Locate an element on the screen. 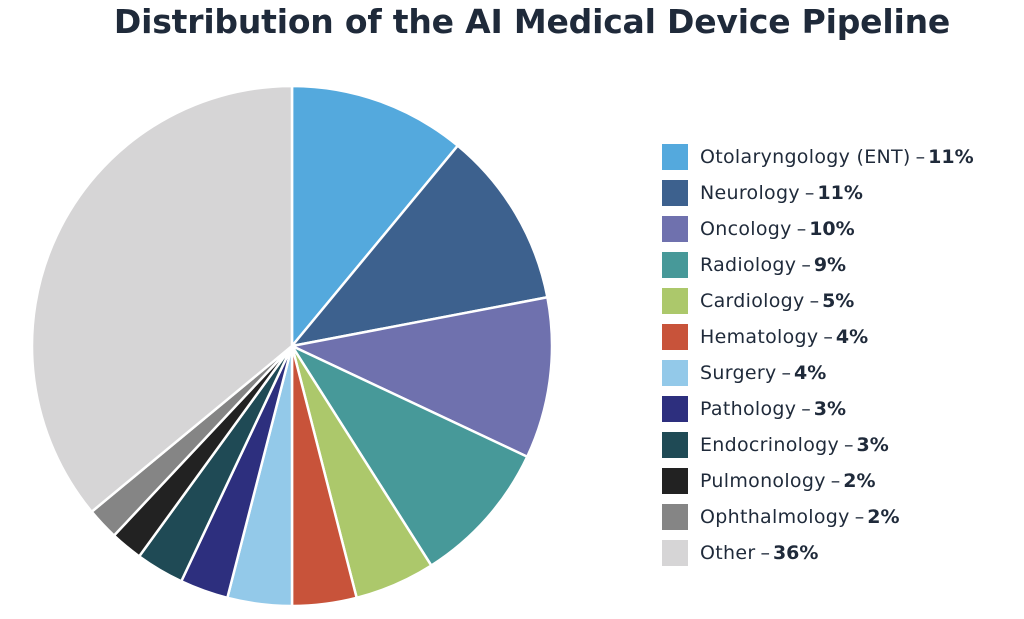  legend-item: Hematology –4% is located at coordinates (818, 337).